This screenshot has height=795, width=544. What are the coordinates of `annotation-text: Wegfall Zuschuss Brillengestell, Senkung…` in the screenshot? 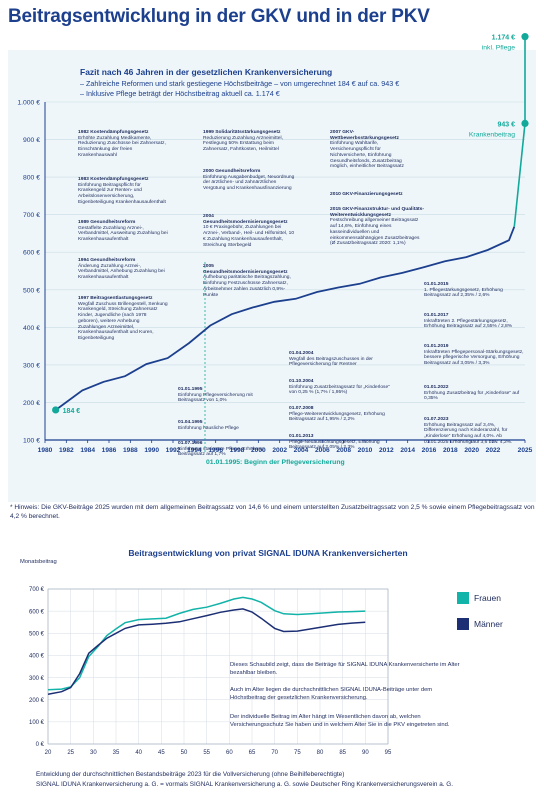 It's located at (123, 321).